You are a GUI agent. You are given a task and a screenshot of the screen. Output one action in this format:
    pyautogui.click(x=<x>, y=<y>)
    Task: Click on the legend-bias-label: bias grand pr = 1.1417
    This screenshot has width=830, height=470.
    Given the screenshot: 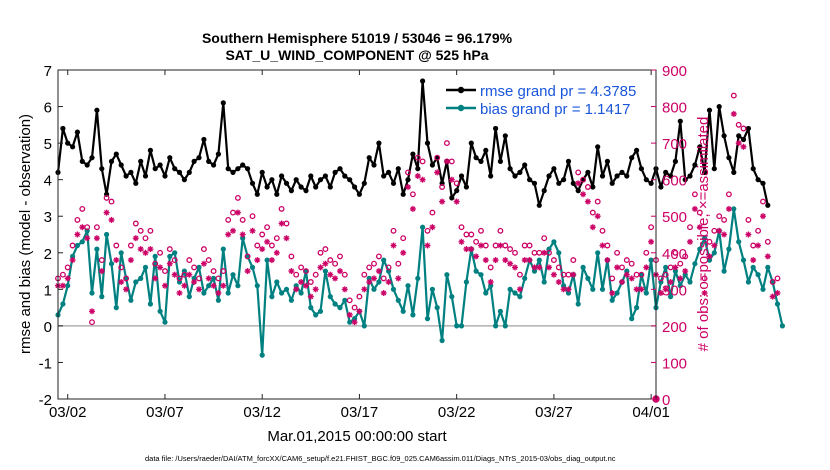 What is the action you would take?
    pyautogui.click(x=555, y=109)
    